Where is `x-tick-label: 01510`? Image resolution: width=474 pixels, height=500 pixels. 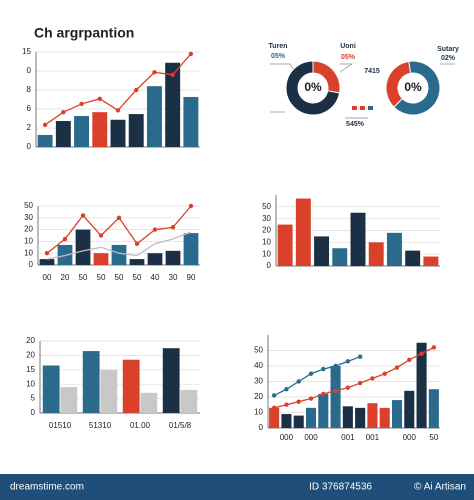
x-tick-label: 01510 is located at coordinates (60, 425).